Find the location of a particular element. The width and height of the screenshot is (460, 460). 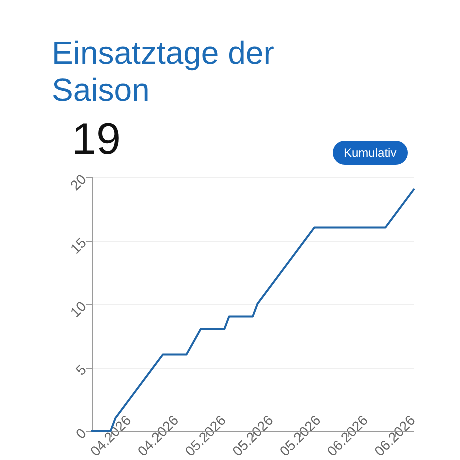

y-tick-label: 15 is located at coordinates (78, 245).